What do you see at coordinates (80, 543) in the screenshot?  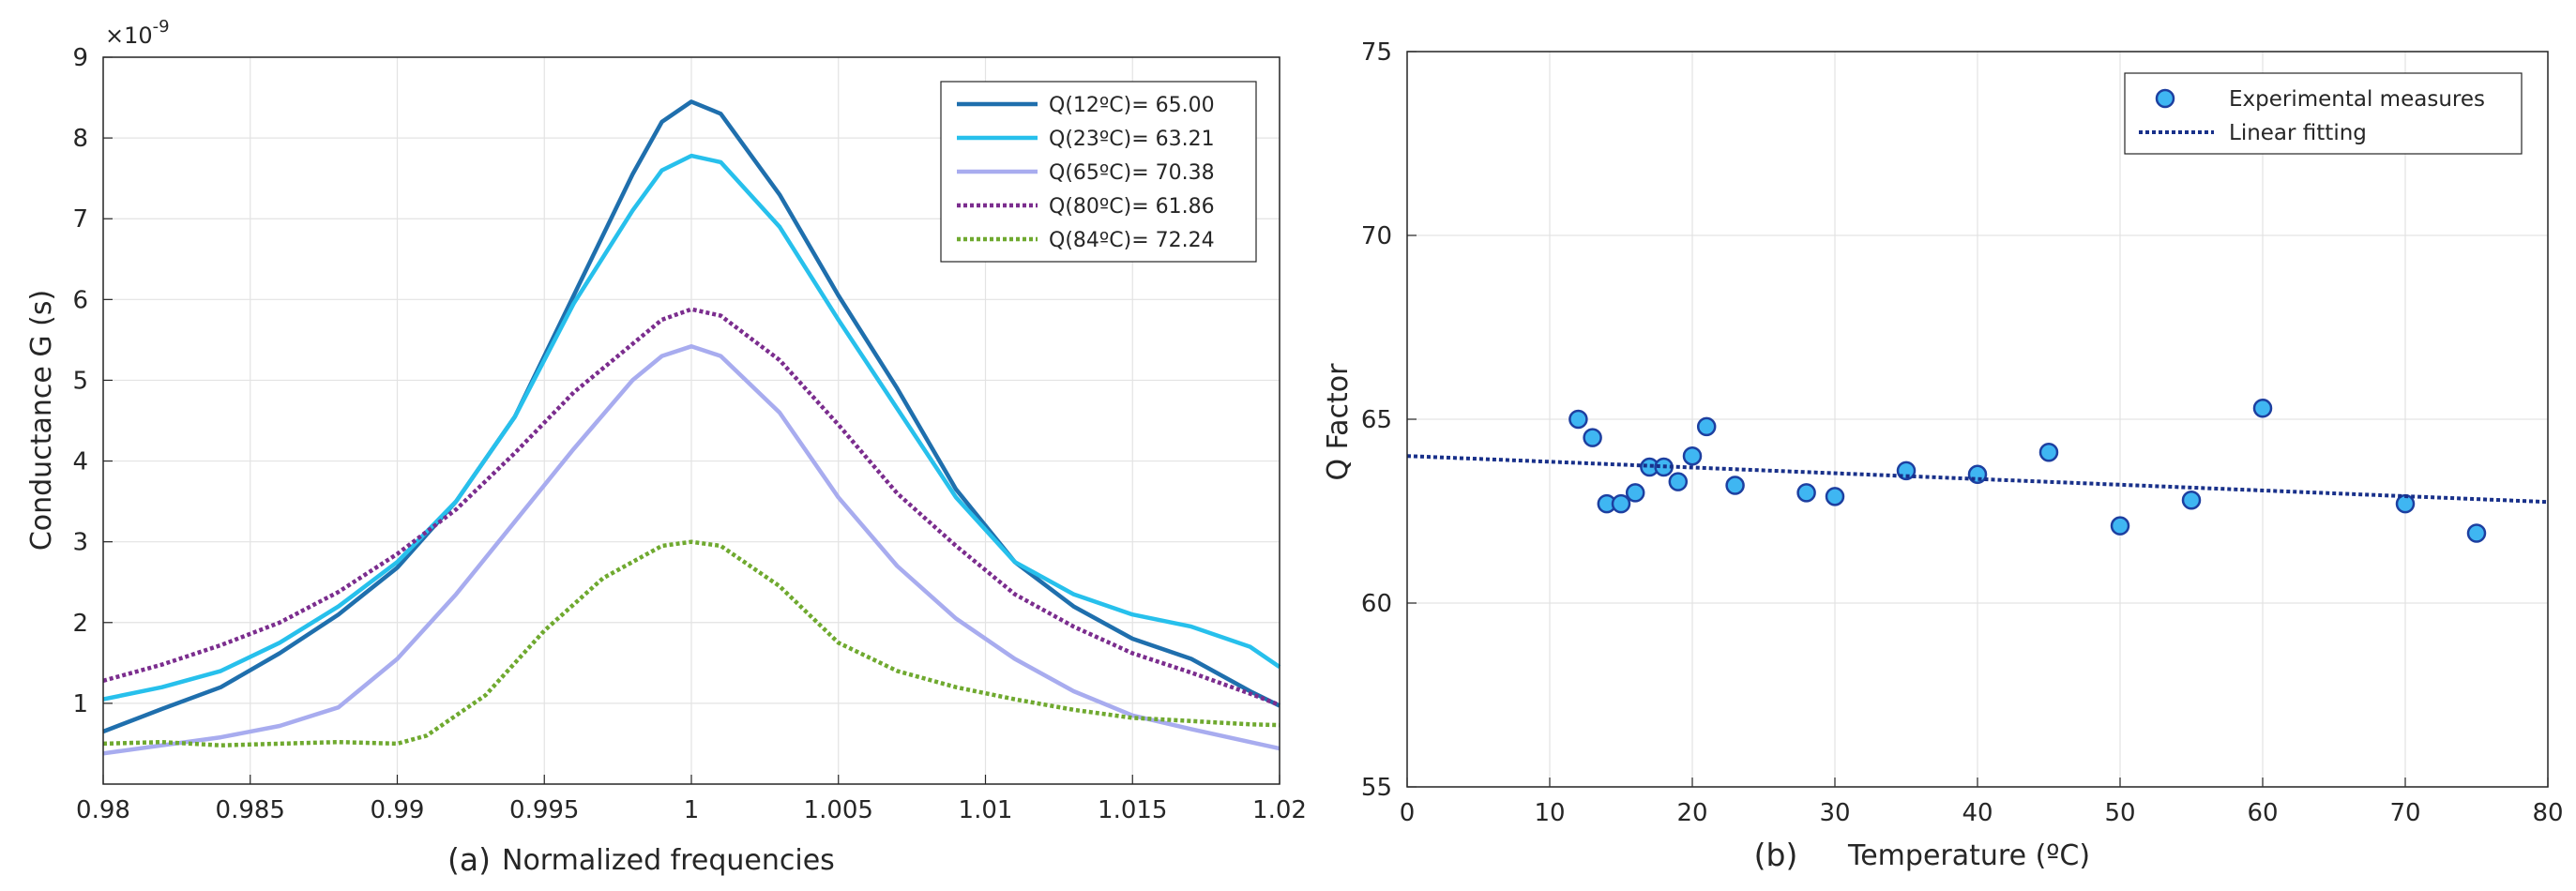 I see `y-tick-label: 3` at bounding box center [80, 543].